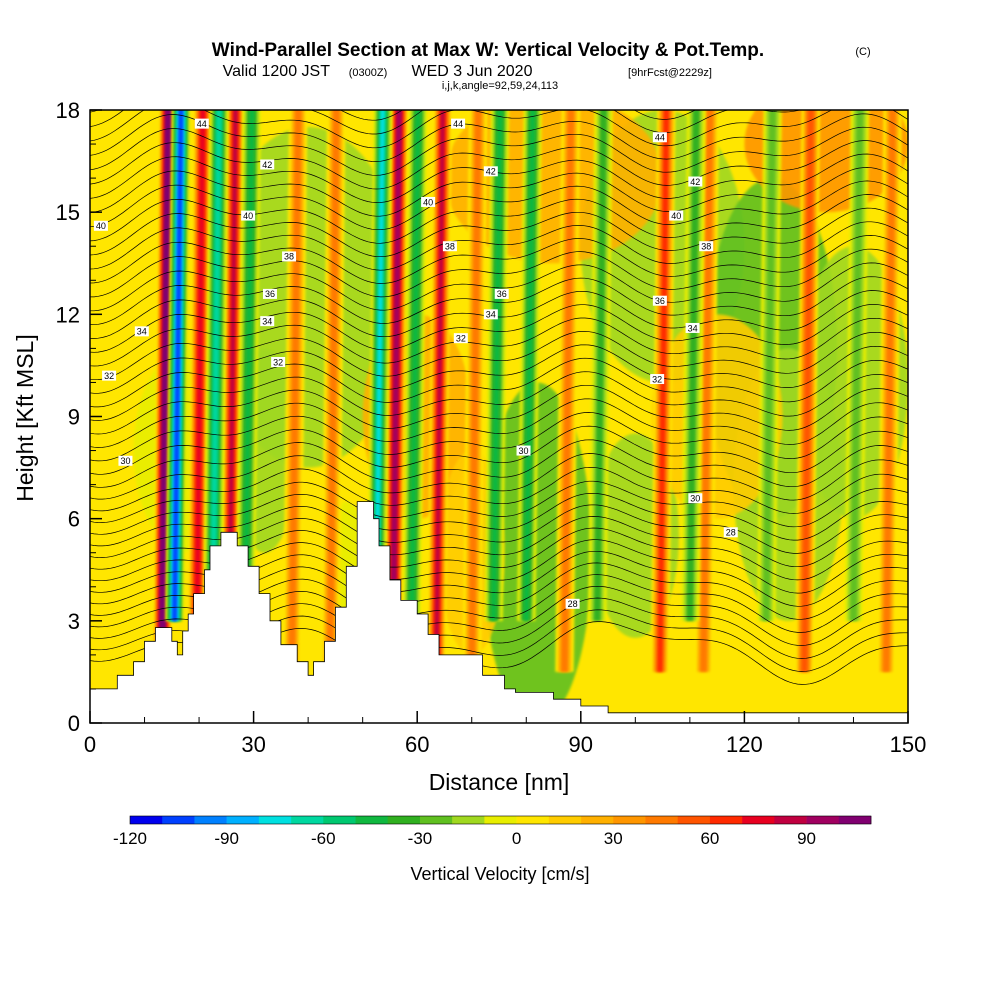 The height and width of the screenshot is (1000, 1000). What do you see at coordinates (744, 744) in the screenshot?
I see `x-tick-label: 120` at bounding box center [744, 744].